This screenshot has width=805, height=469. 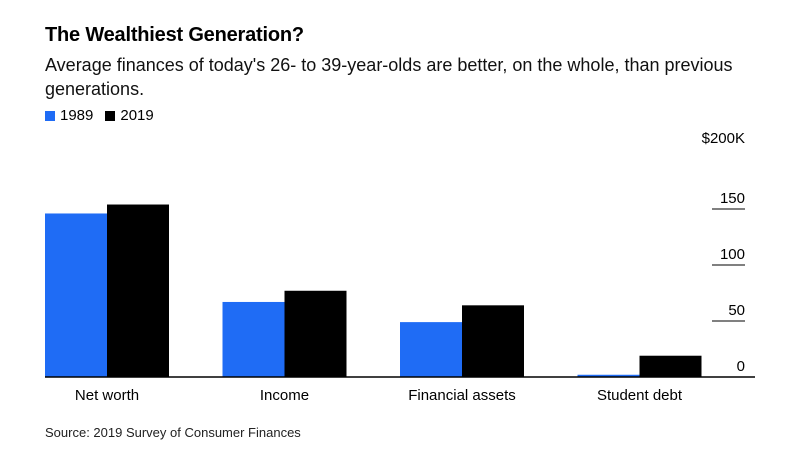 What do you see at coordinates (608, 375) in the screenshot?
I see `bar-1989-student-debt` at bounding box center [608, 375].